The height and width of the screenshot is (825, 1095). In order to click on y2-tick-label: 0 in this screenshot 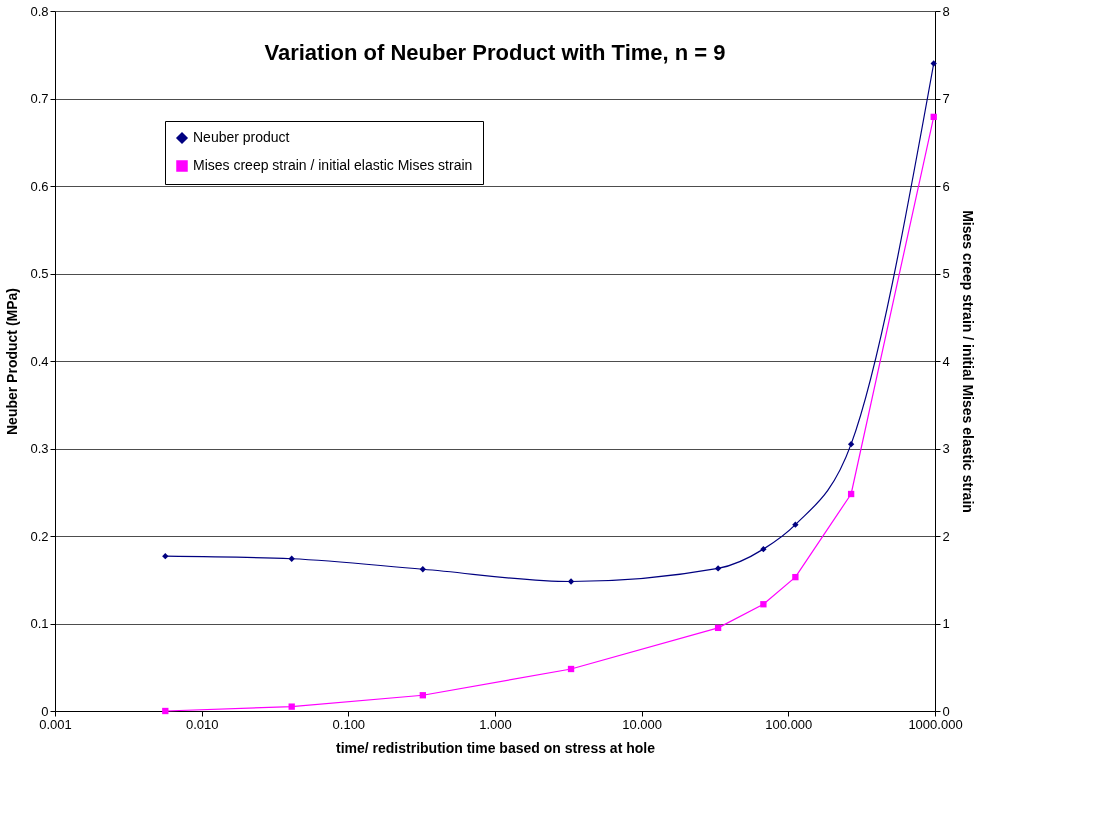, I will do `click(946, 711)`.